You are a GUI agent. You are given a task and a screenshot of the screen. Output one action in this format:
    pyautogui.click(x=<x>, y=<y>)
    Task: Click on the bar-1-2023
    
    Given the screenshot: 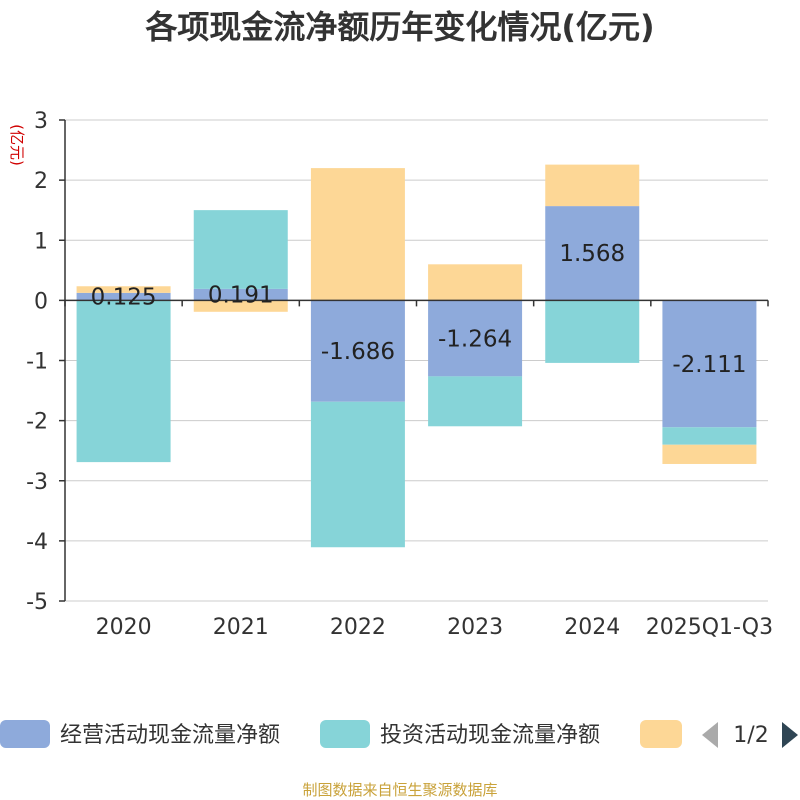 What is the action you would take?
    pyautogui.click(x=475, y=338)
    